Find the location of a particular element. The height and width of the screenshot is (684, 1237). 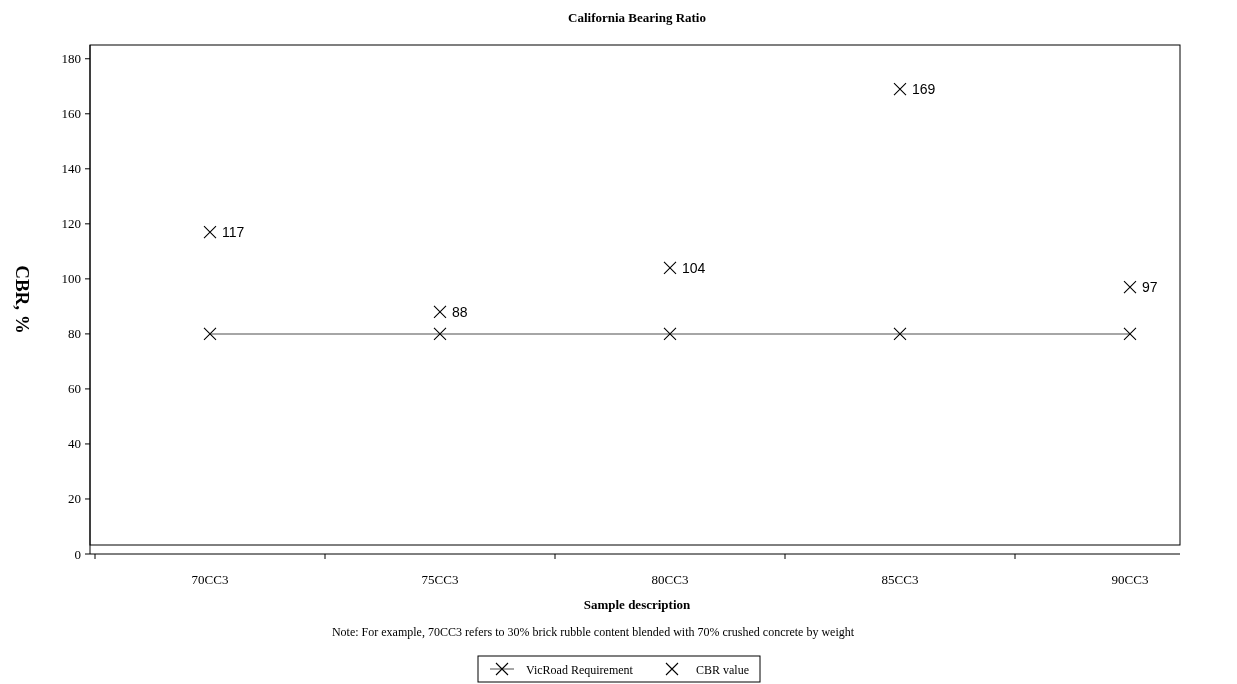

y-tick-label: 160 is located at coordinates (71, 114).